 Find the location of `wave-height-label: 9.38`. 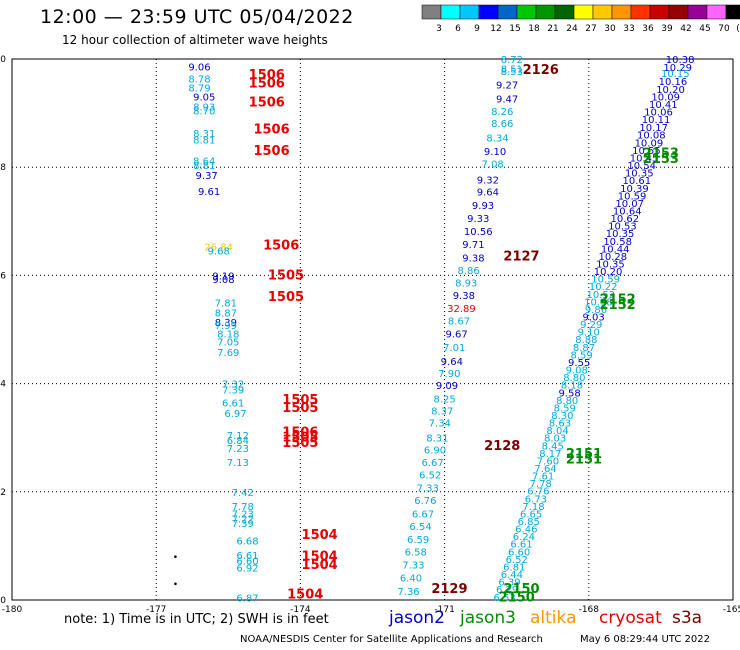

wave-height-label: 9.38 is located at coordinates (473, 259).